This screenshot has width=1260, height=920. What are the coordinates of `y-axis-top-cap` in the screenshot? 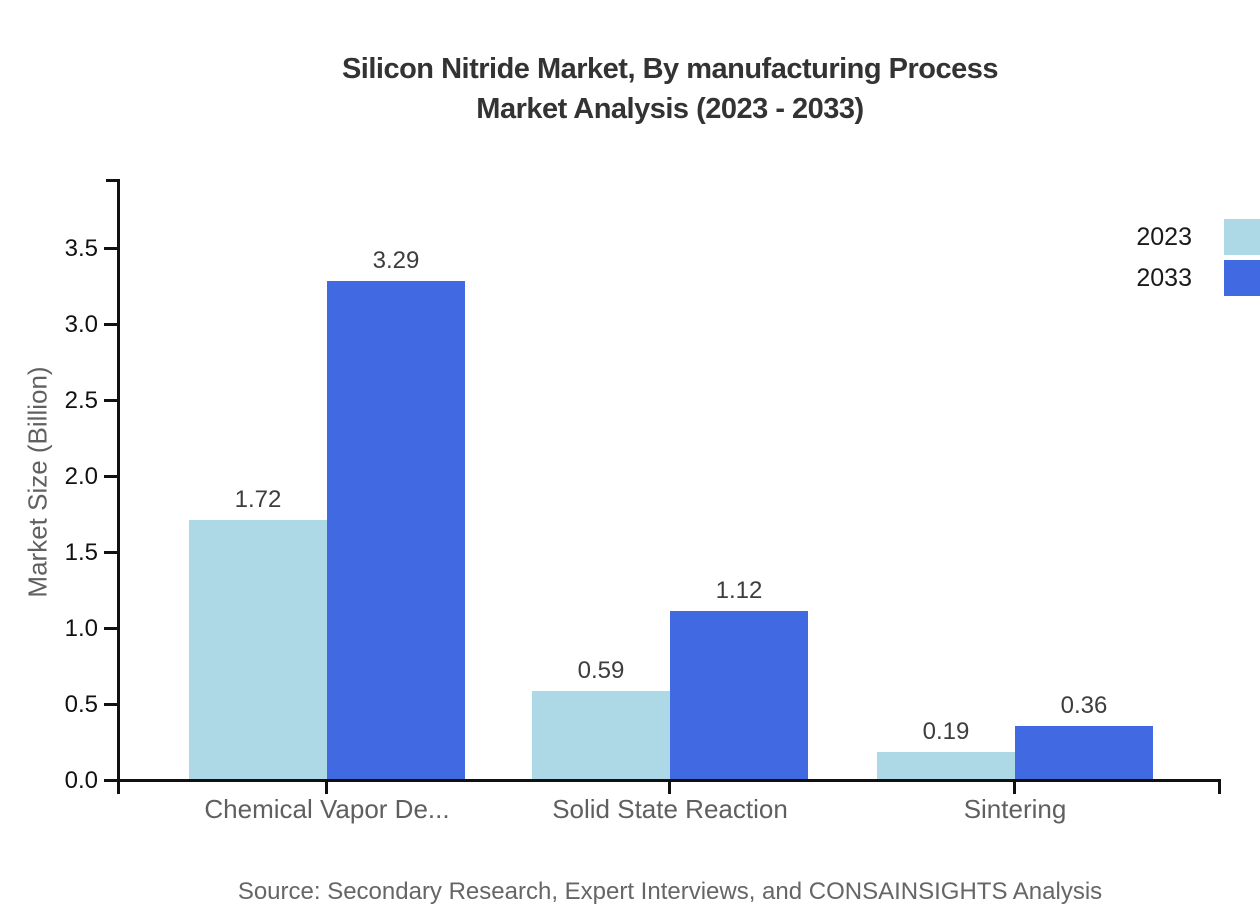 It's located at (113, 180).